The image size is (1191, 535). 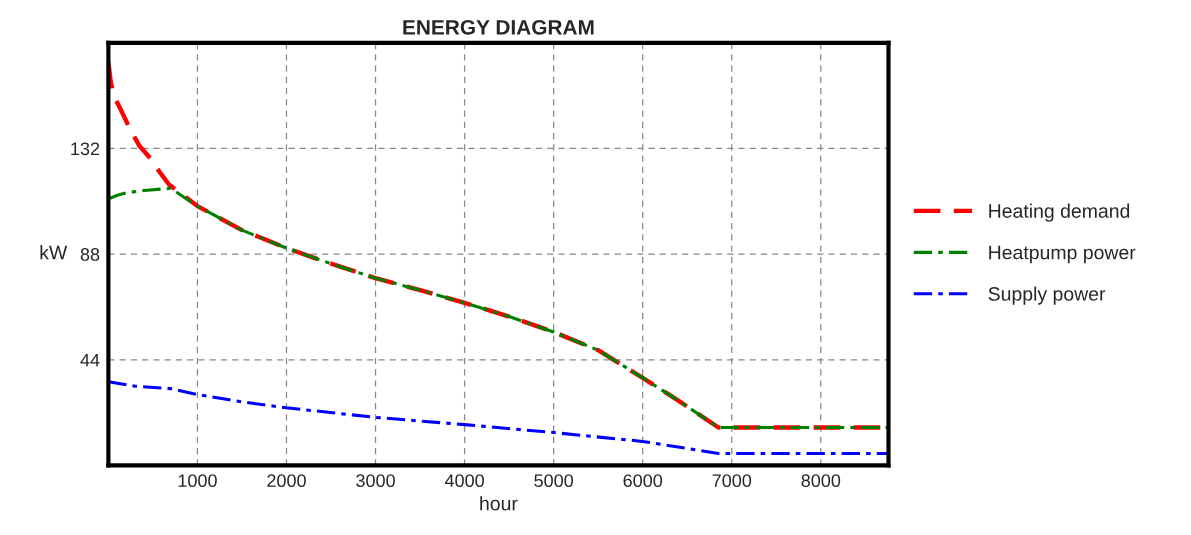 What do you see at coordinates (498, 27) in the screenshot?
I see `chart-title: ENERGY DIAGRAM` at bounding box center [498, 27].